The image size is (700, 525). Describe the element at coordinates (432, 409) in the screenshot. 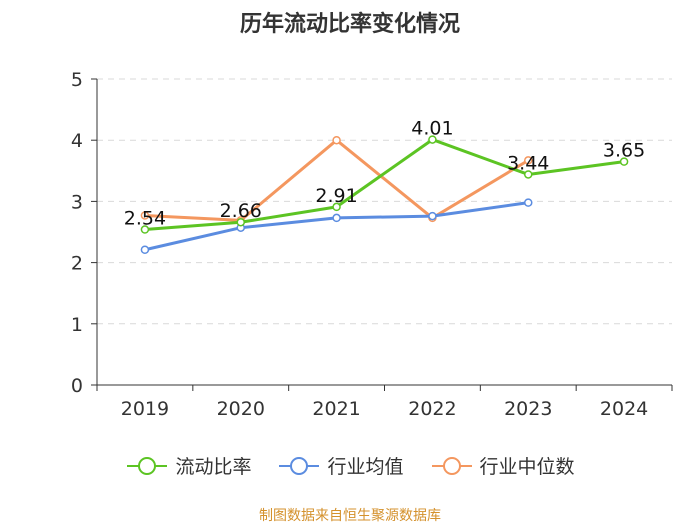

I see `x-tick-label-2022: 2022` at that location.